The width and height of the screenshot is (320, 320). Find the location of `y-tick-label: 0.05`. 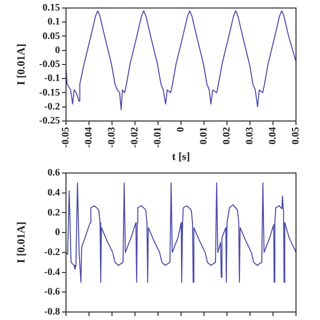

y-tick-label: 0.05 is located at coordinates (51, 36).